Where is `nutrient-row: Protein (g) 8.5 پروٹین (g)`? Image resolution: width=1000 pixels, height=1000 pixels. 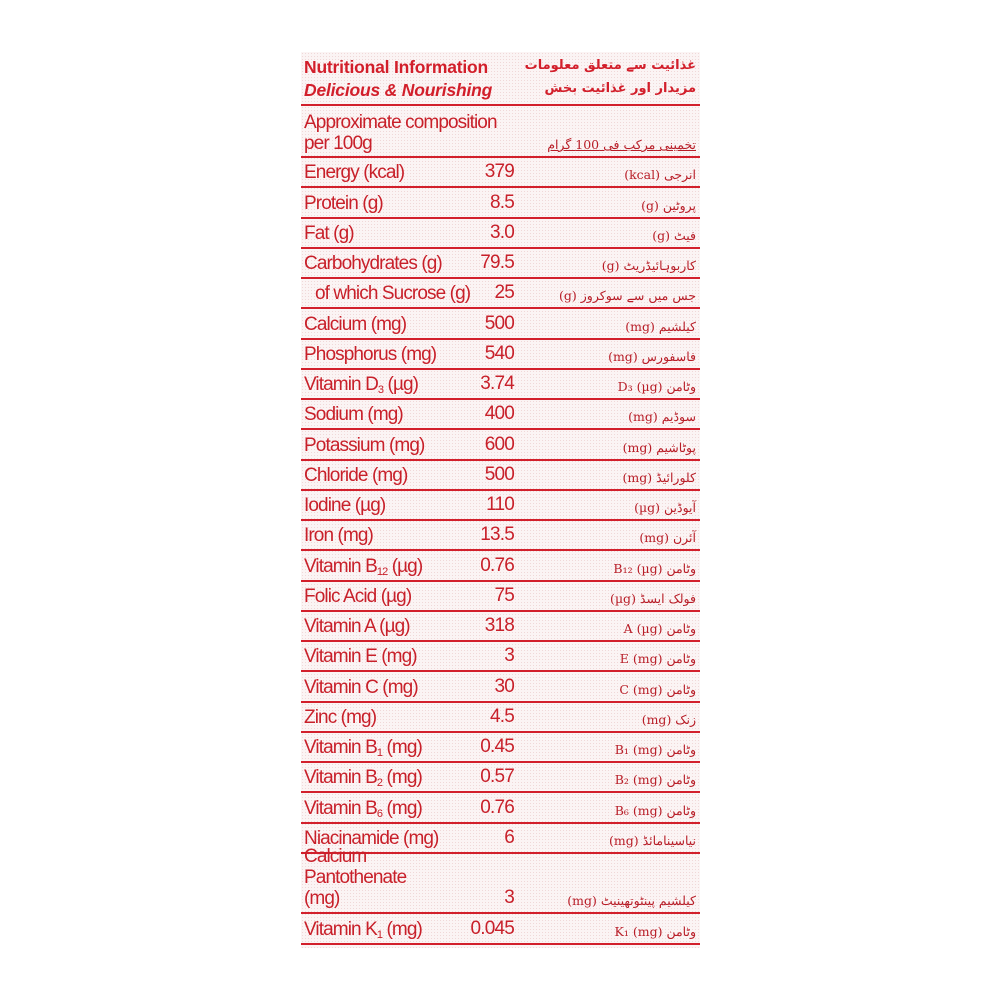 nutrient-row: Protein (g) 8.5 پروٹین (g) is located at coordinates (500, 203).